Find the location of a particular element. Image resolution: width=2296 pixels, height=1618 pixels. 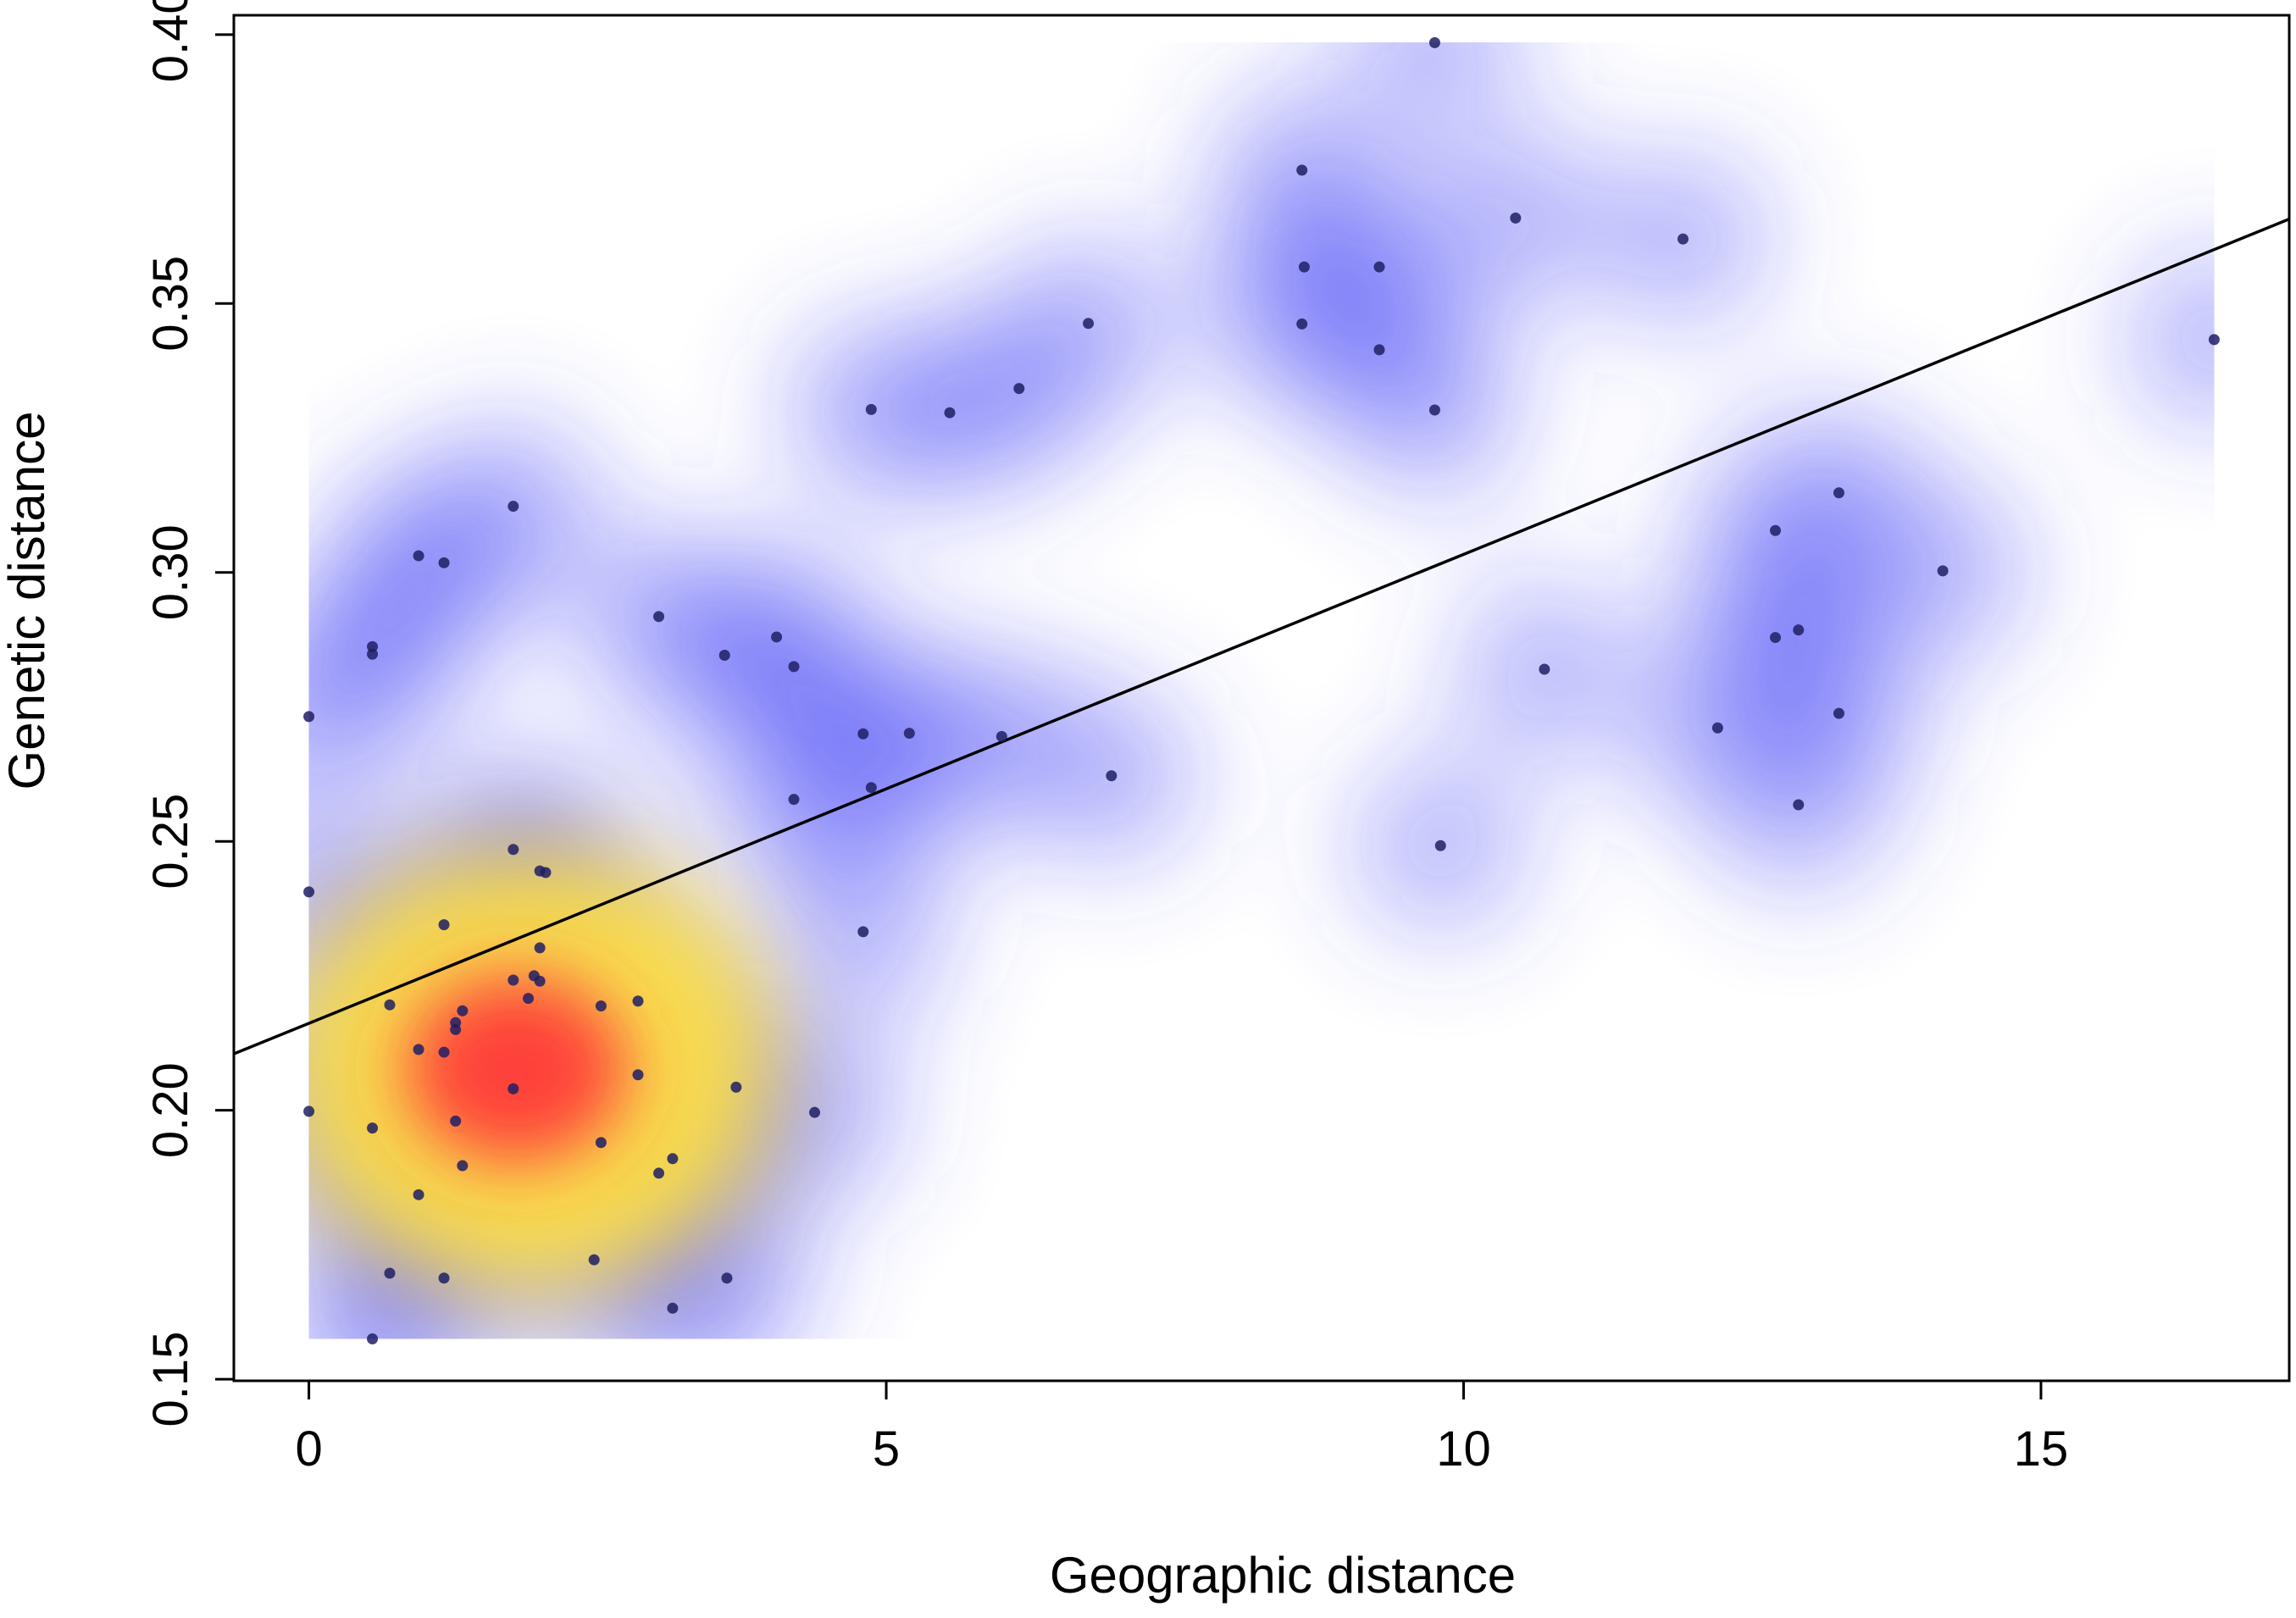

y-axis-title: Genetic distance is located at coordinates (27, 601).